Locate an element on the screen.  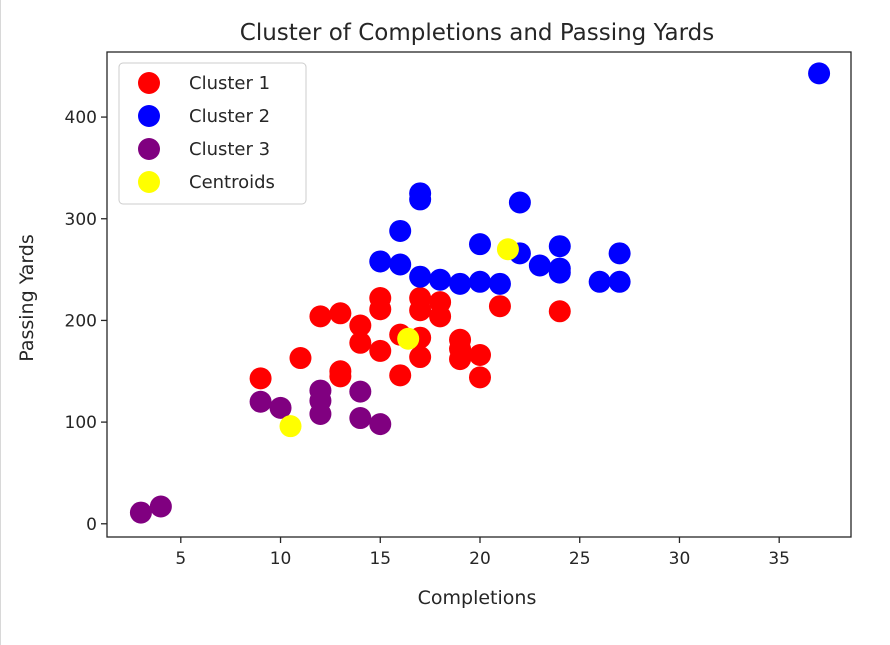
legend-box is located at coordinates (212, 133).